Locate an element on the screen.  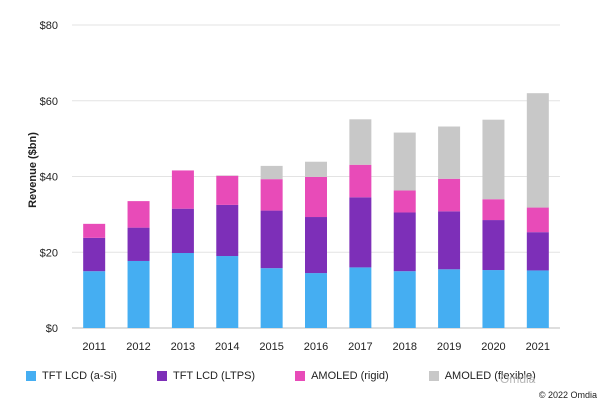
x-tick-label: 2019 is located at coordinates (449, 347).